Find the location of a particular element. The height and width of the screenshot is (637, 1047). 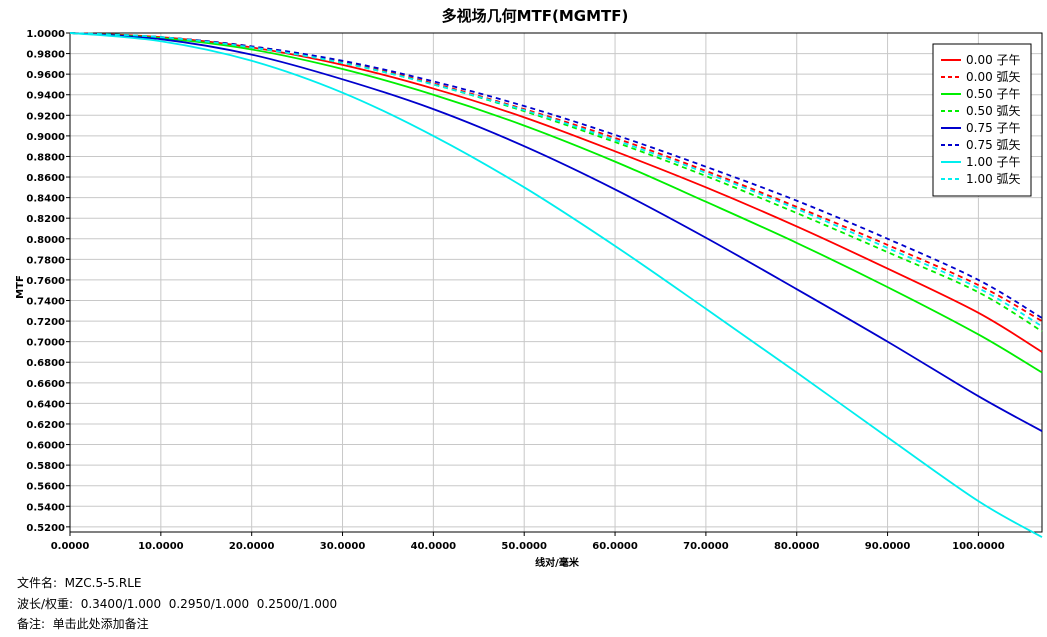

x-tick-label: 10.0000 is located at coordinates (161, 546).